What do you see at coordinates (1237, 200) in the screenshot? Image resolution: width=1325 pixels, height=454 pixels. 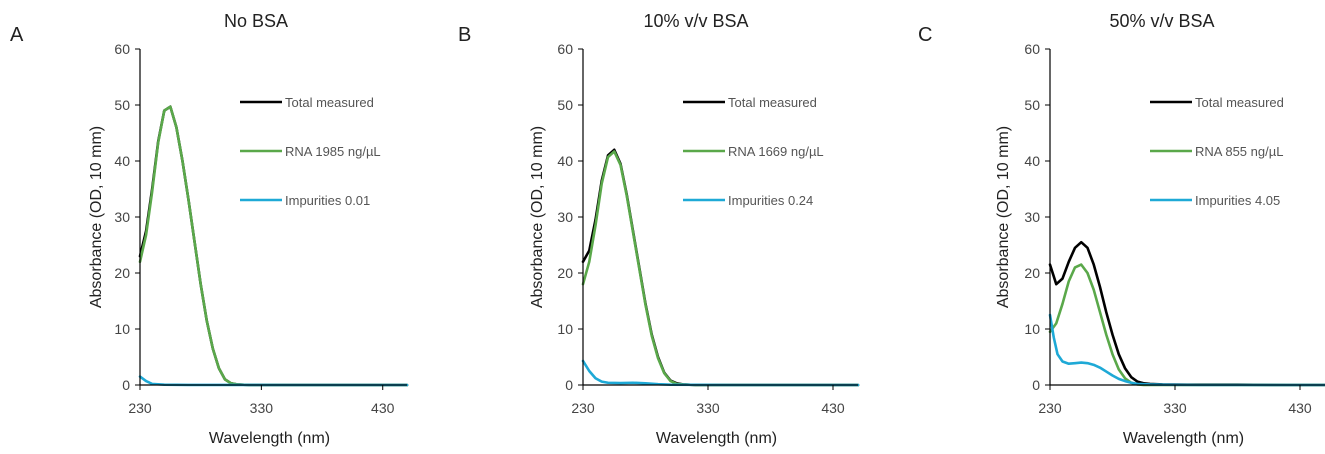 I see `legend-label: Impurities 4.05` at bounding box center [1237, 200].